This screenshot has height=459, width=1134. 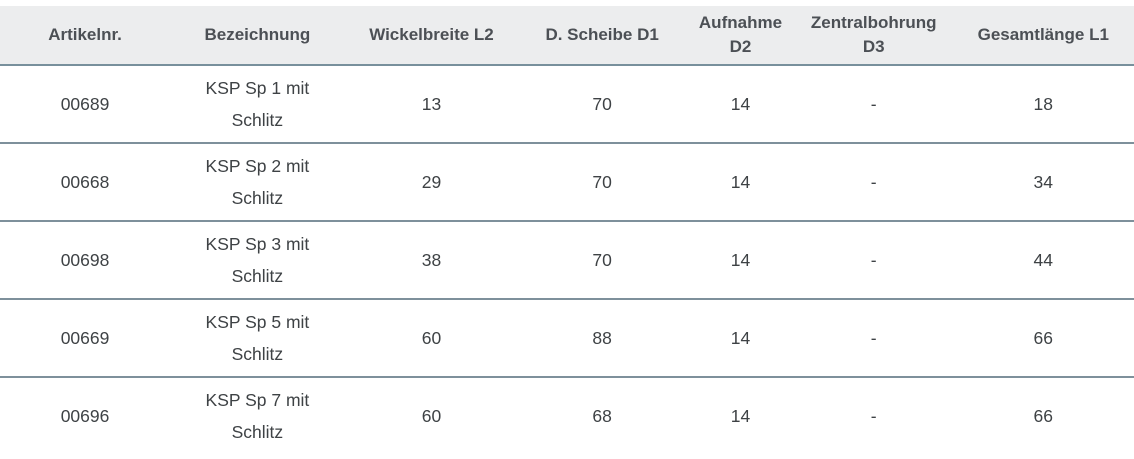 What do you see at coordinates (602, 36) in the screenshot?
I see `column-header-d-scheibe-d1: D. Scheibe D1` at bounding box center [602, 36].